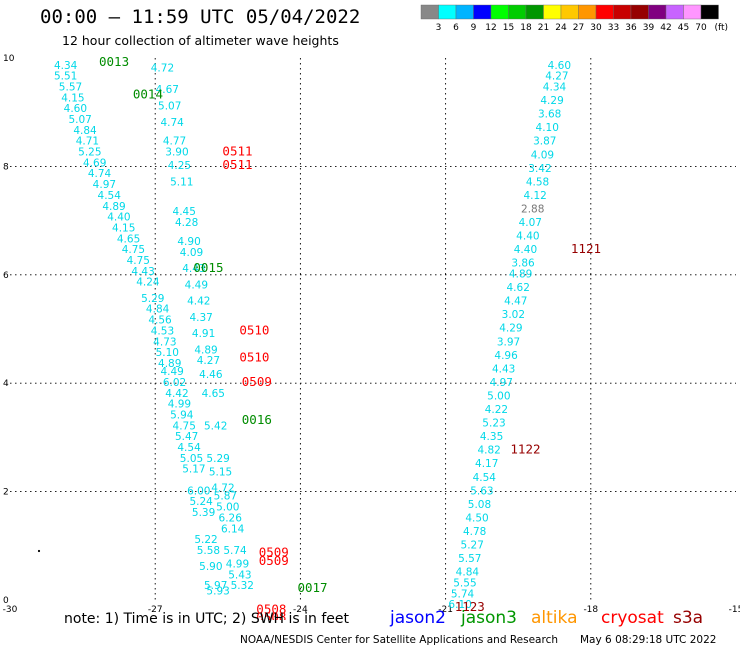 This screenshot has height=650, width=740. What do you see at coordinates (631, 28) in the screenshot?
I see `color-scale-label: 36` at bounding box center [631, 28].